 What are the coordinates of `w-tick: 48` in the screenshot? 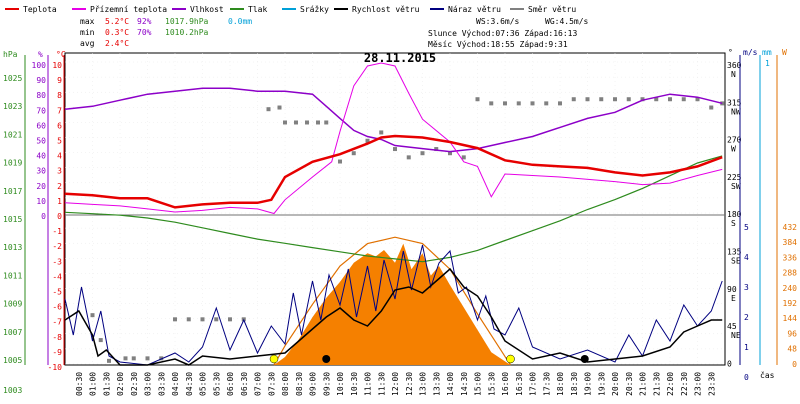 It's located at (792, 349).